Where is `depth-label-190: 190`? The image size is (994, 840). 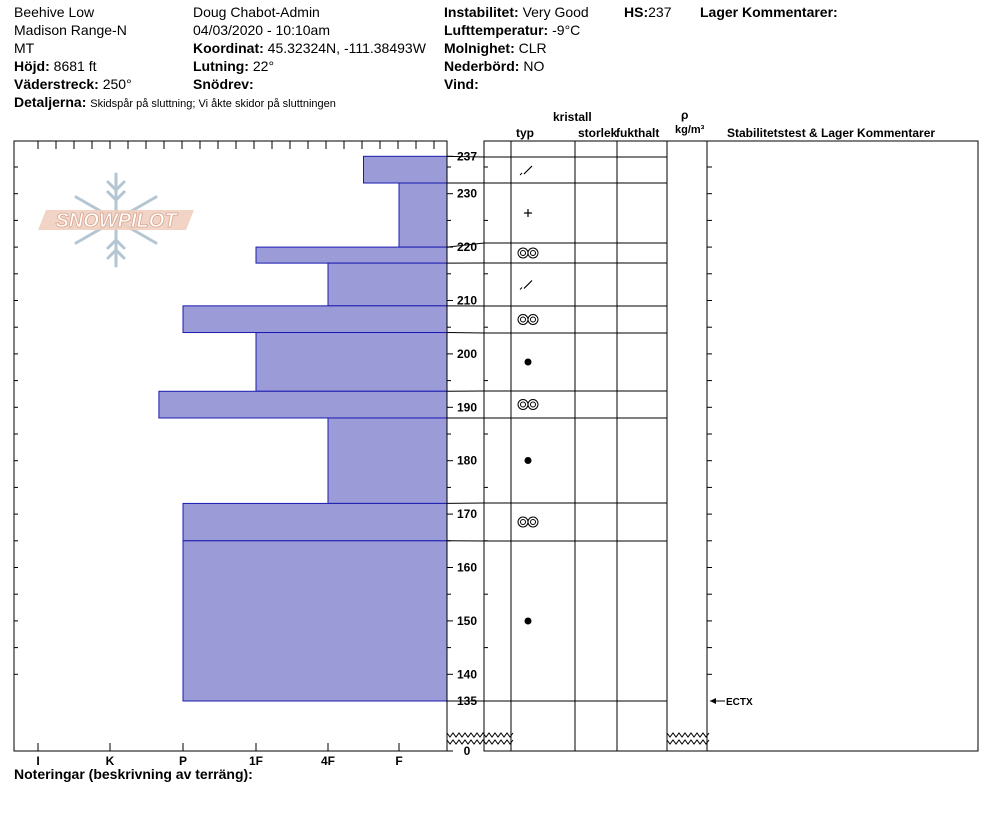 depth-label-190: 190 is located at coordinates (467, 407).